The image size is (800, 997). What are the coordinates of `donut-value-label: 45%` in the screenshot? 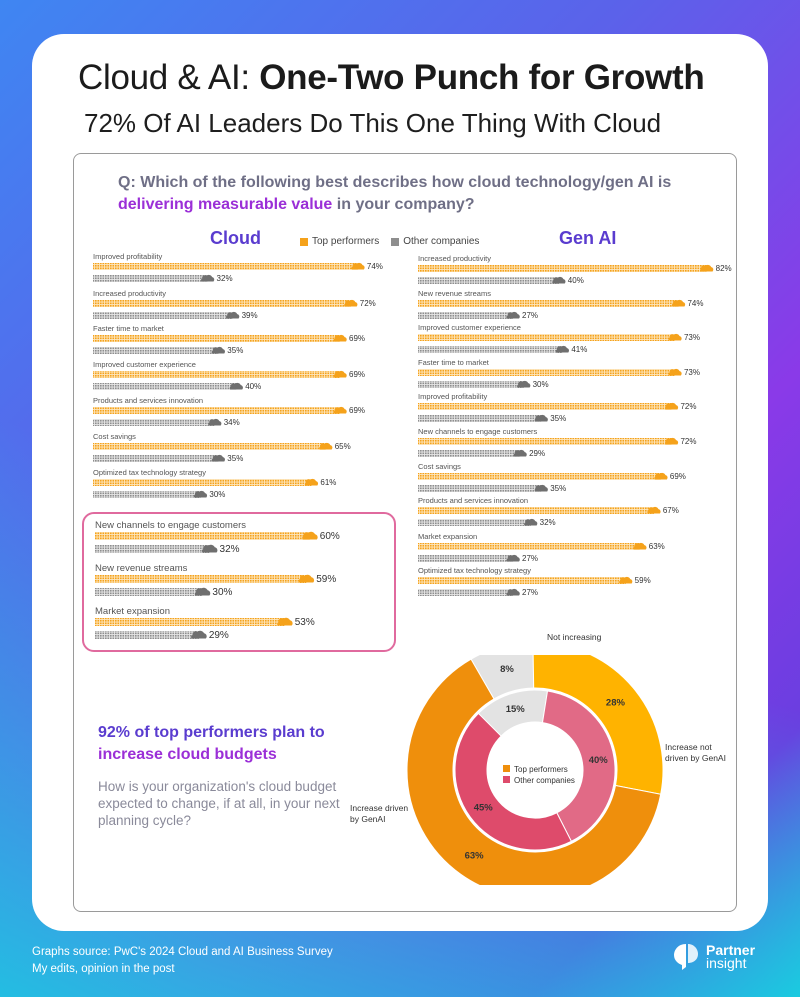 It's located at (484, 808).